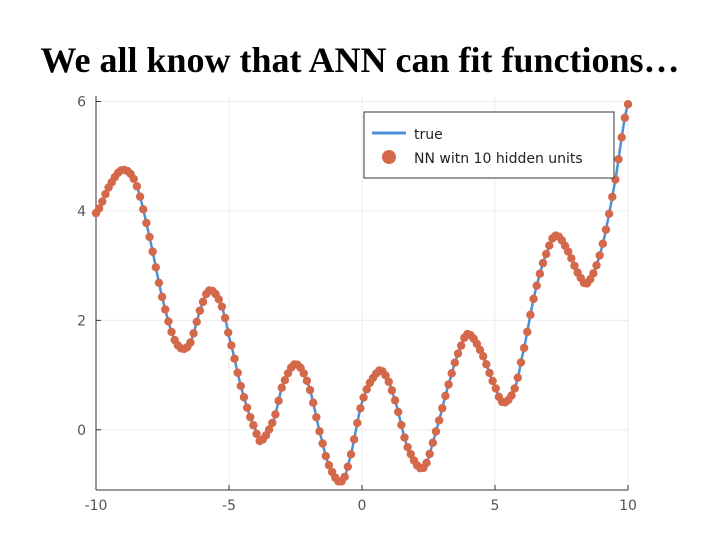 The height and width of the screenshot is (540, 720). I want to click on x-tick-label: 5, so click(495, 506).